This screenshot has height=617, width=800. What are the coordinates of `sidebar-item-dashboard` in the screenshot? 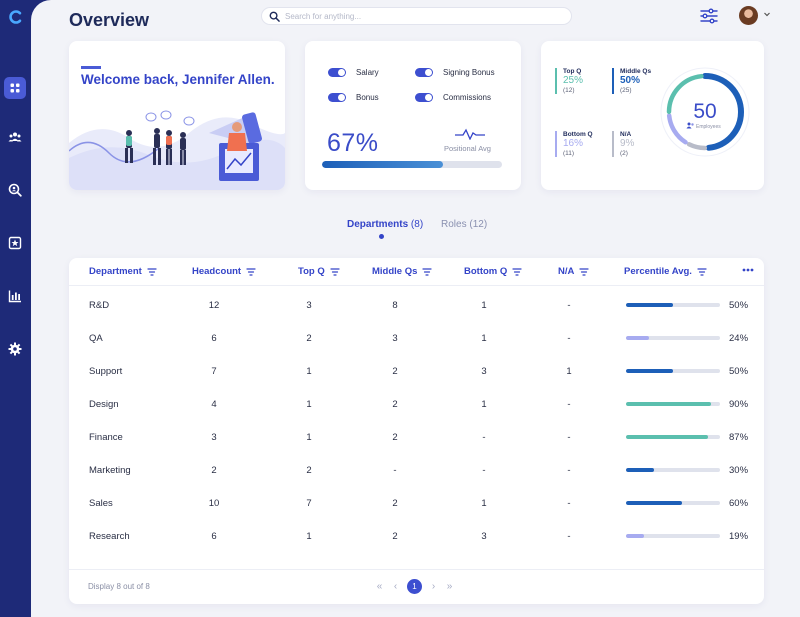 It's located at (15, 88).